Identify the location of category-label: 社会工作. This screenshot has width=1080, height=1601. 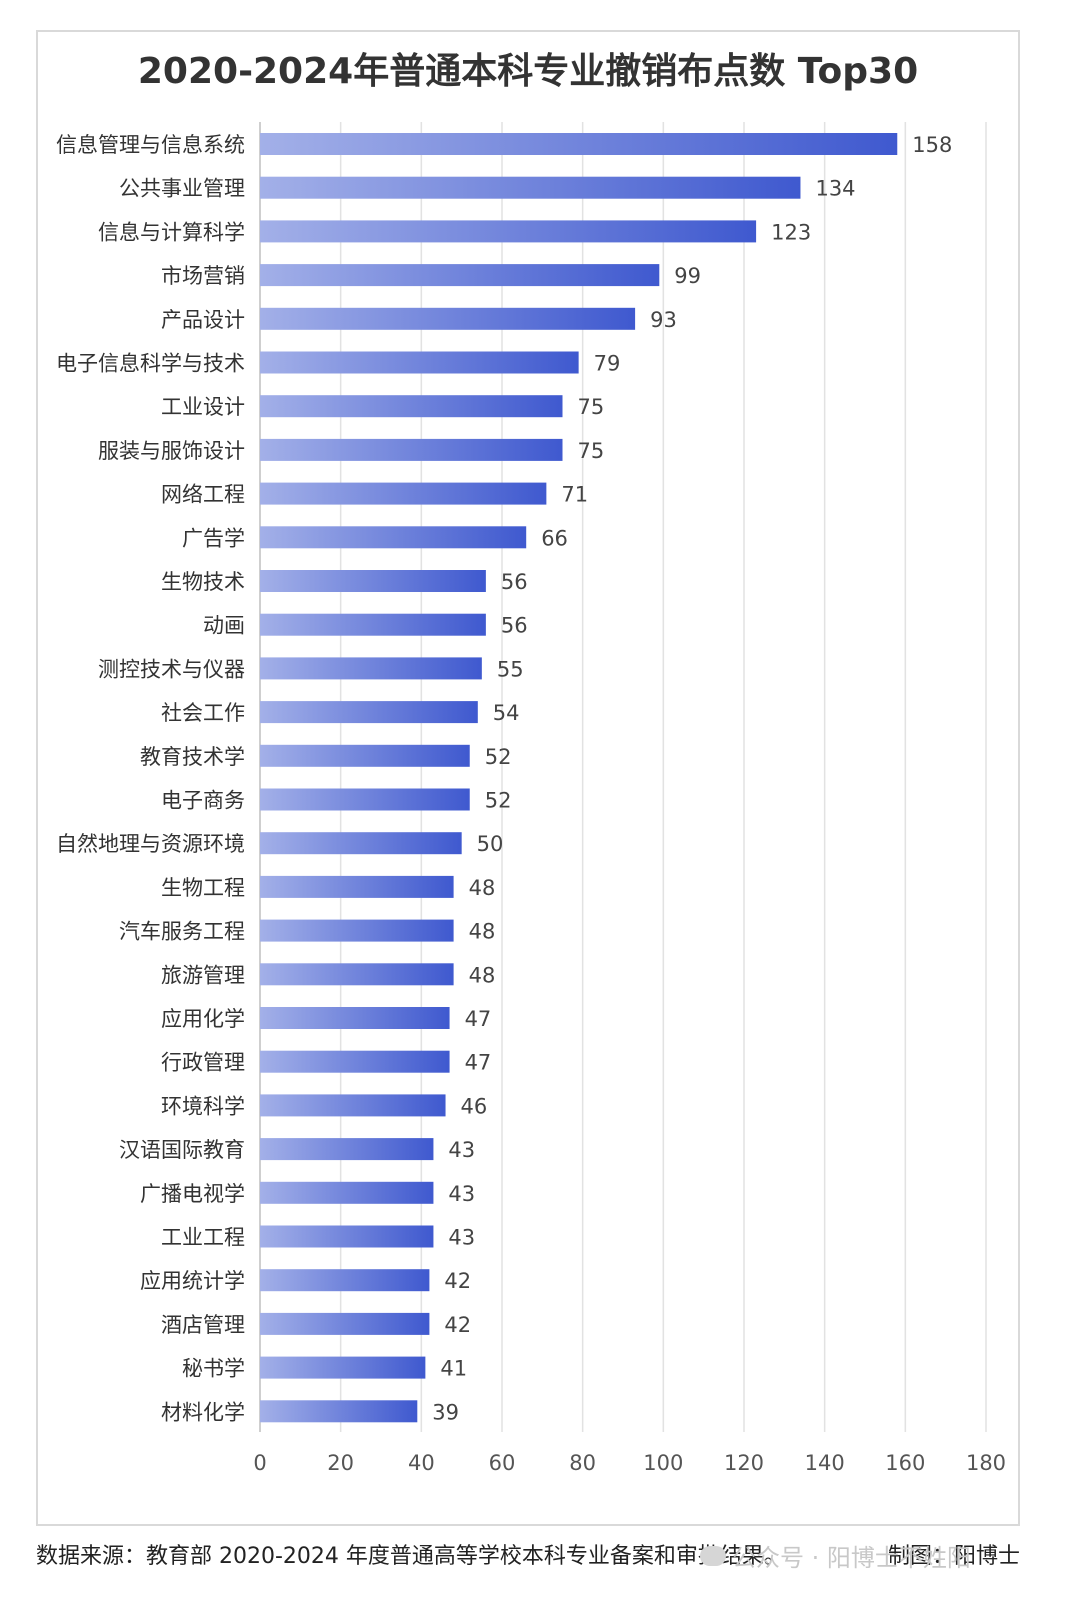
(203, 713).